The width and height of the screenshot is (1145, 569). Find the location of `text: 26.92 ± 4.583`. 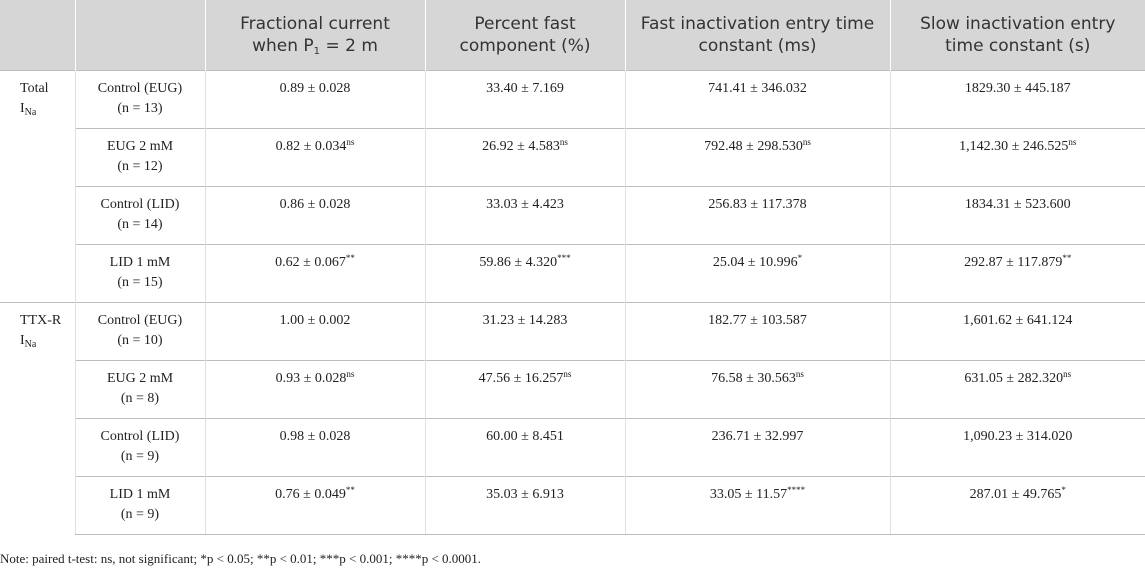

text: 26.92 ± 4.583 is located at coordinates (521, 146).